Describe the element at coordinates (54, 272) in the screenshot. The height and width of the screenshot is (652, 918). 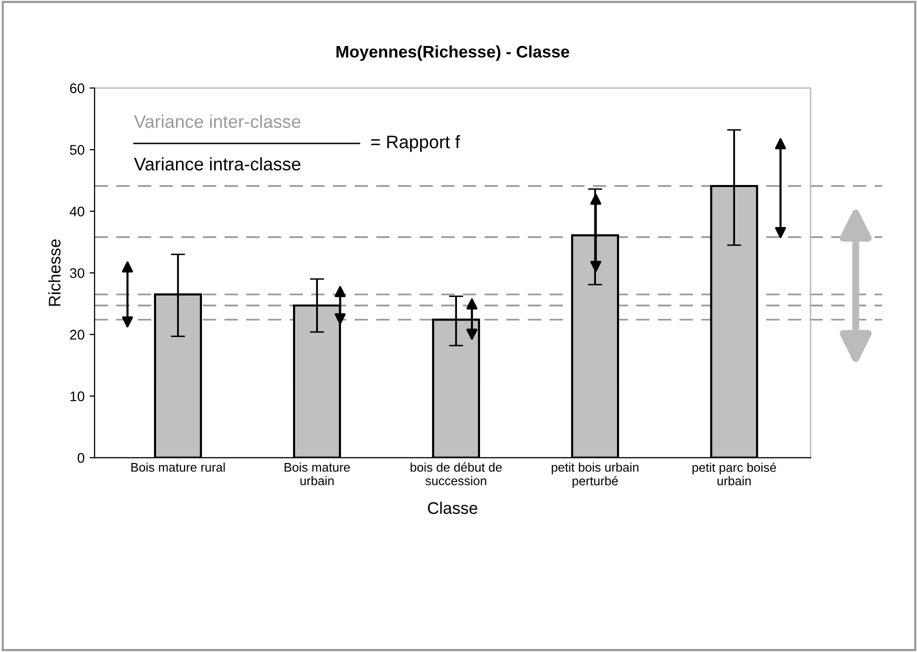
I see `y-axis-title: Richesse` at that location.